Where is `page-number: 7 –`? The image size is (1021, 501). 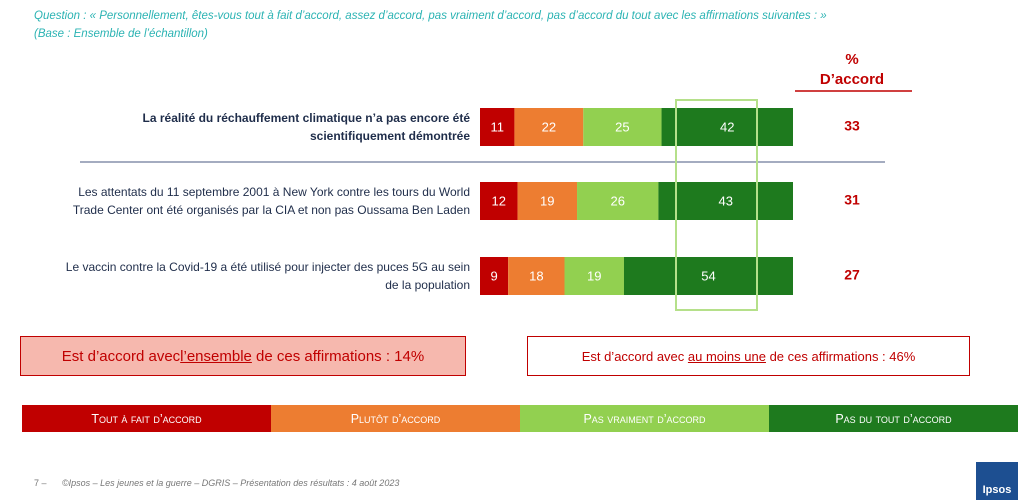
page-number: 7 – is located at coordinates (40, 483).